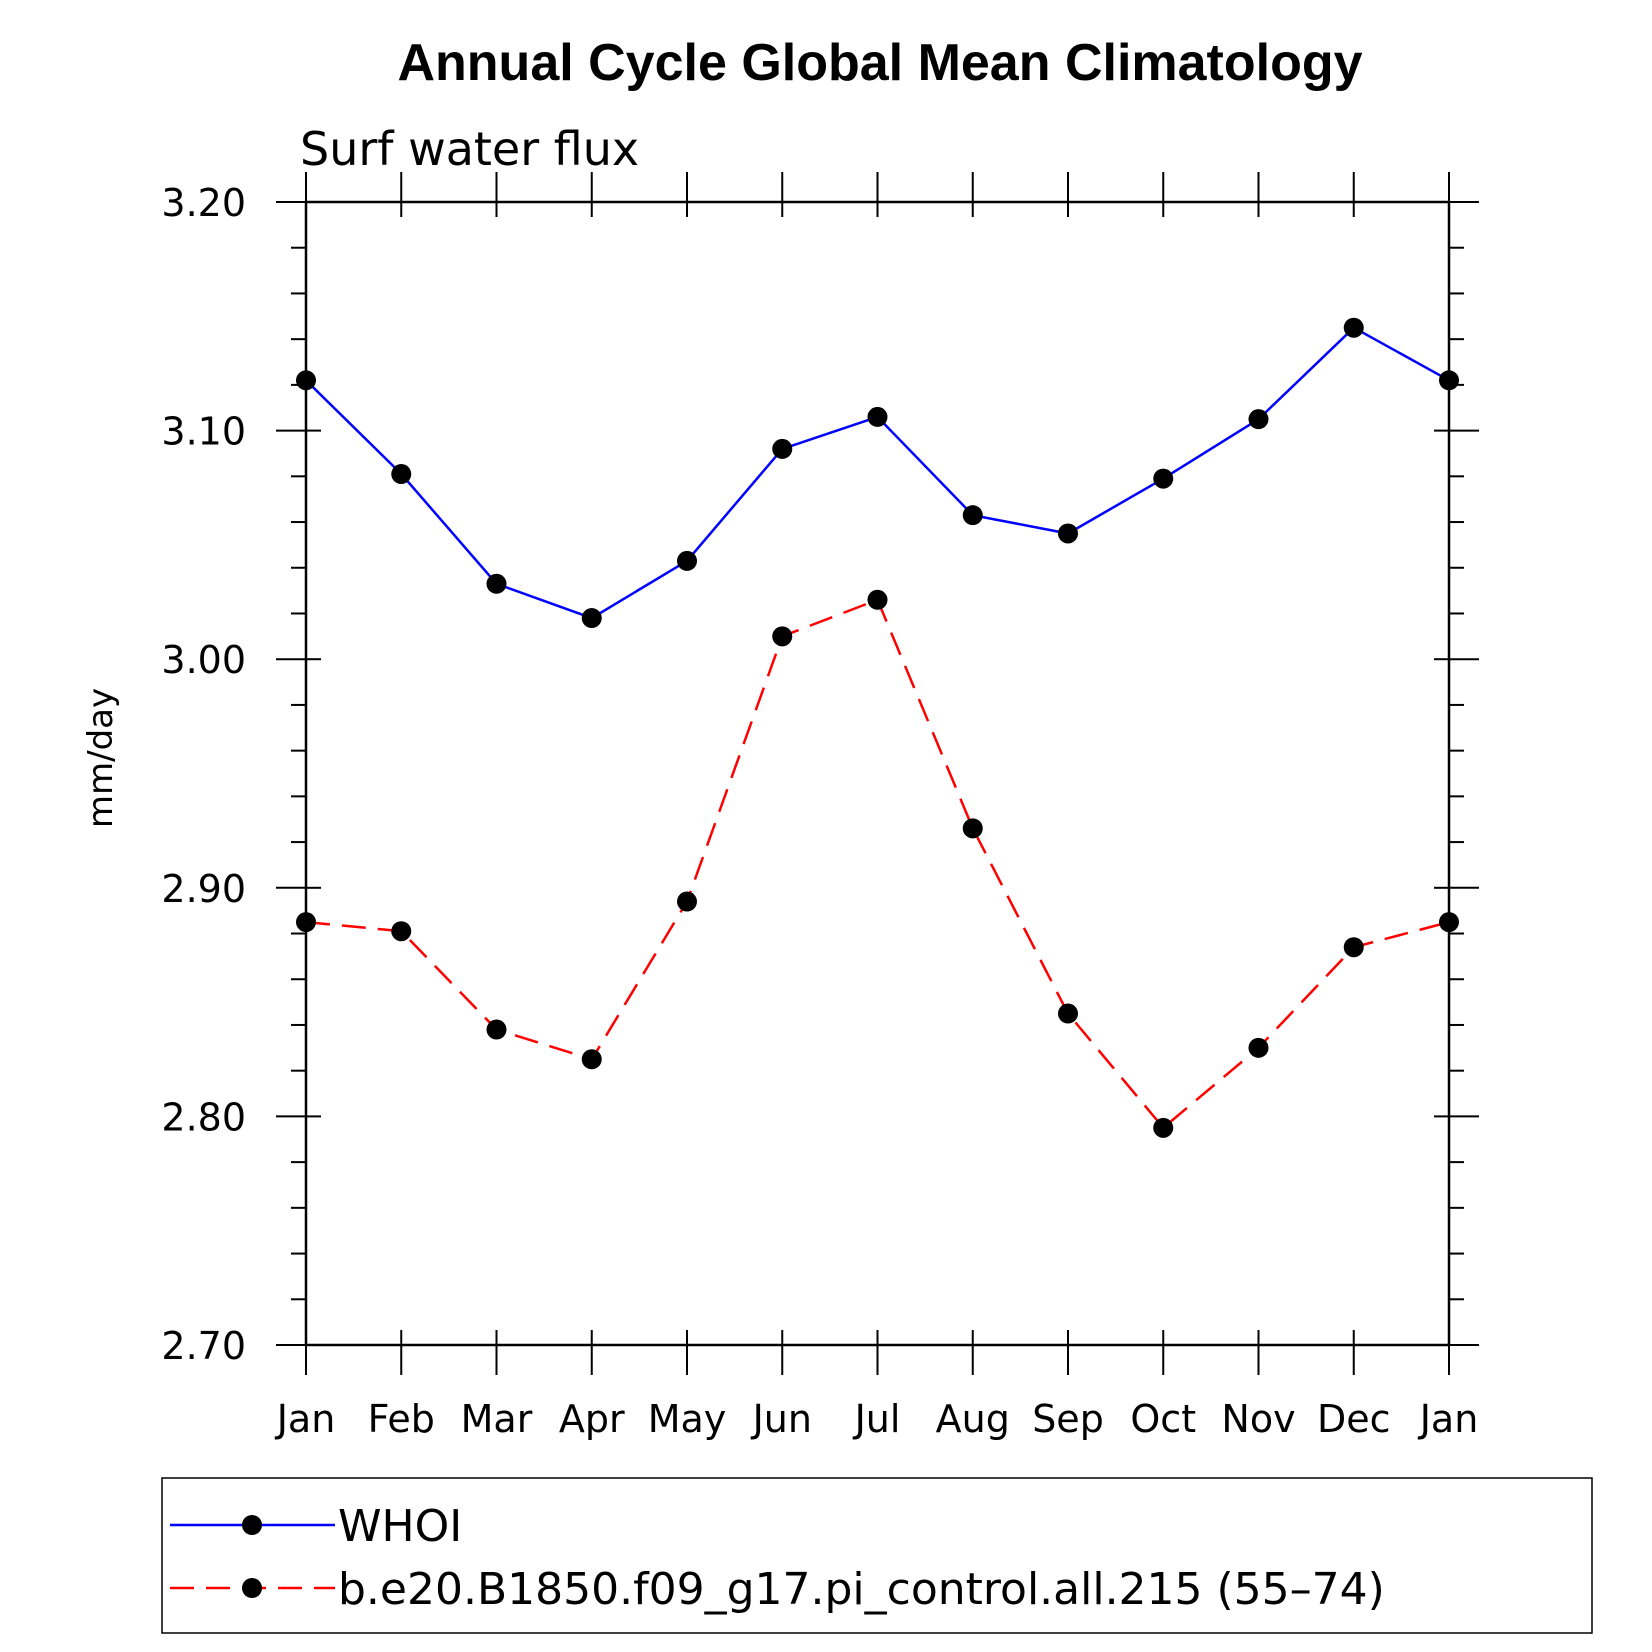  What do you see at coordinates (203, 203) in the screenshot?
I see `y-tick-label: 3.20` at bounding box center [203, 203].